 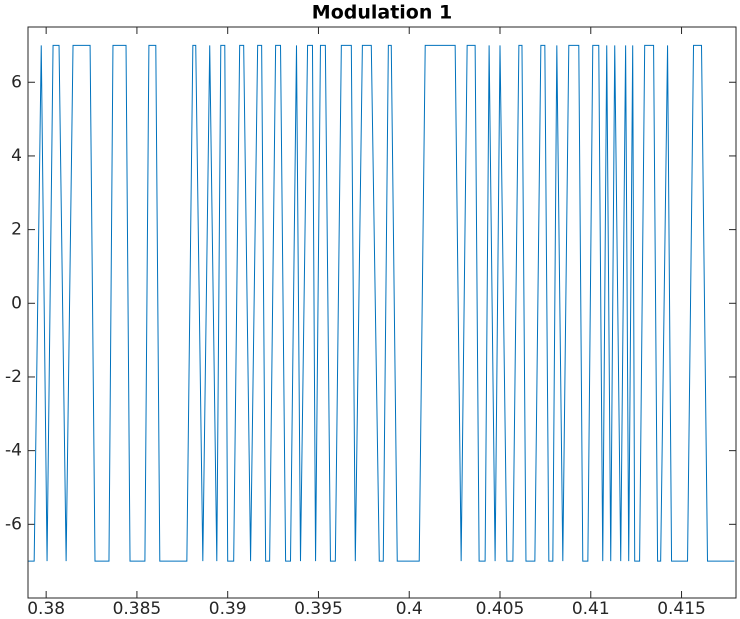 I want to click on x-tick-label: 0.4, so click(x=409, y=609).